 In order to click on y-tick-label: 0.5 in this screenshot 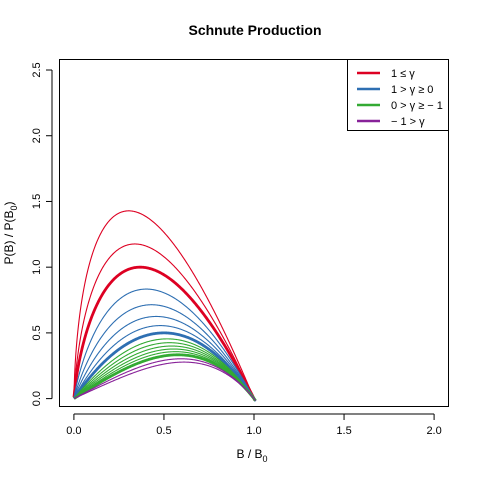, I will do `click(37, 332)`.